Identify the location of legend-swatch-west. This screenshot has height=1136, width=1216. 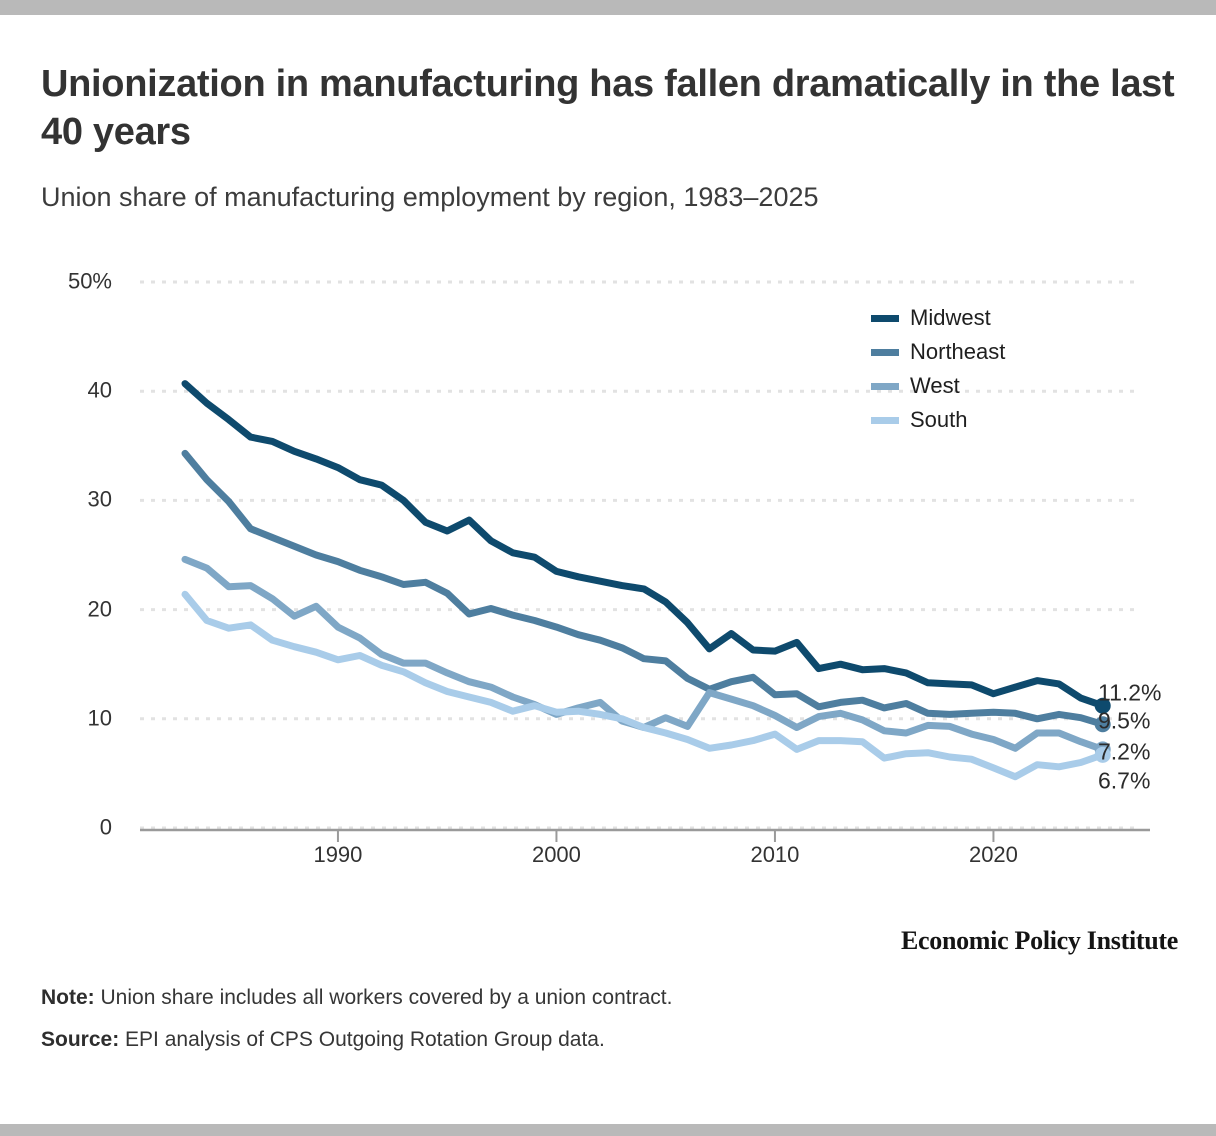
(885, 386).